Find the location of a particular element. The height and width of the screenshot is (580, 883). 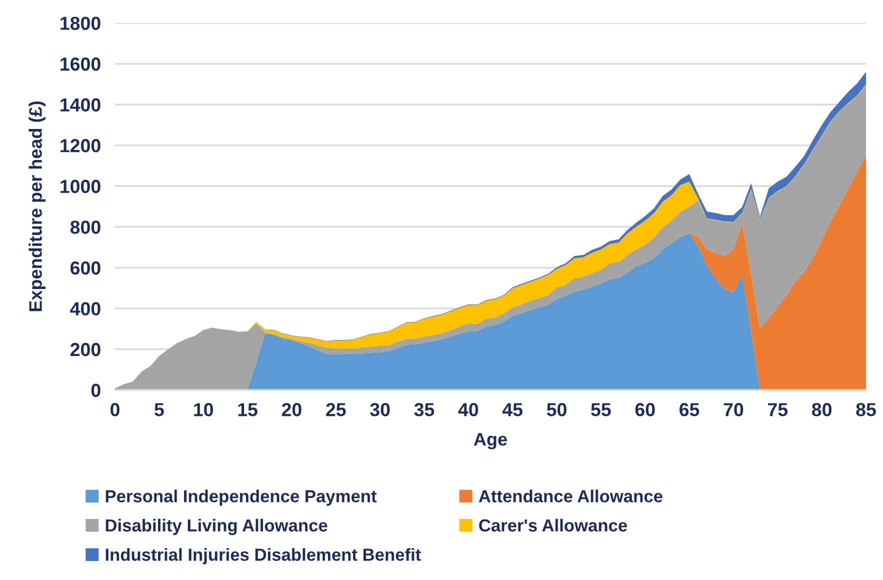

x-tick-label: 80 is located at coordinates (822, 409).